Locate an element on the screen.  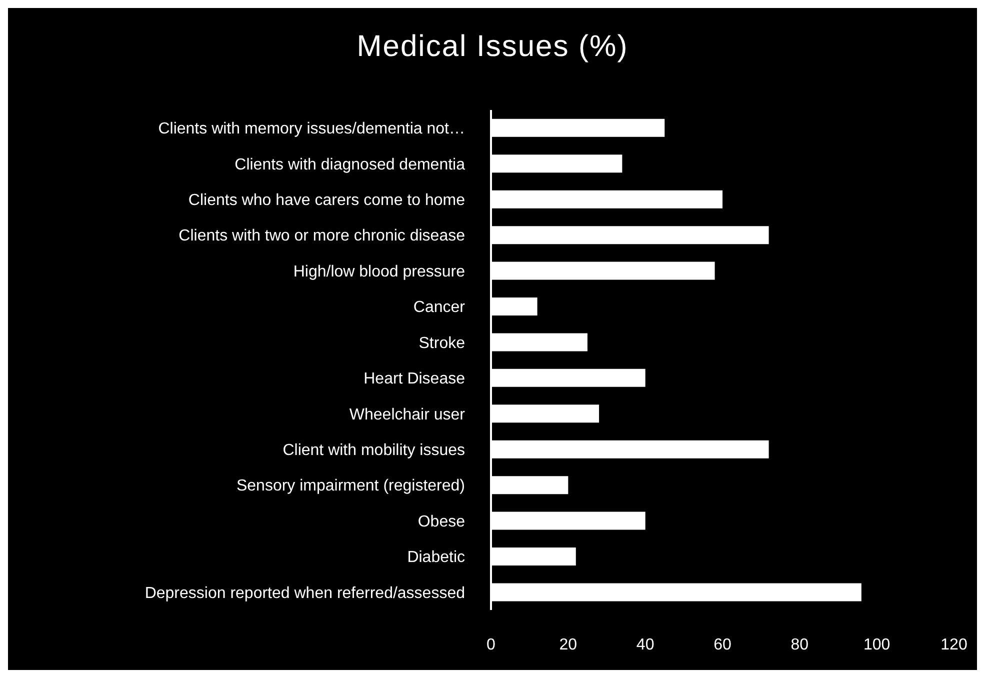
y-tick-label: Sensory impairment (registered) is located at coordinates (350, 486).